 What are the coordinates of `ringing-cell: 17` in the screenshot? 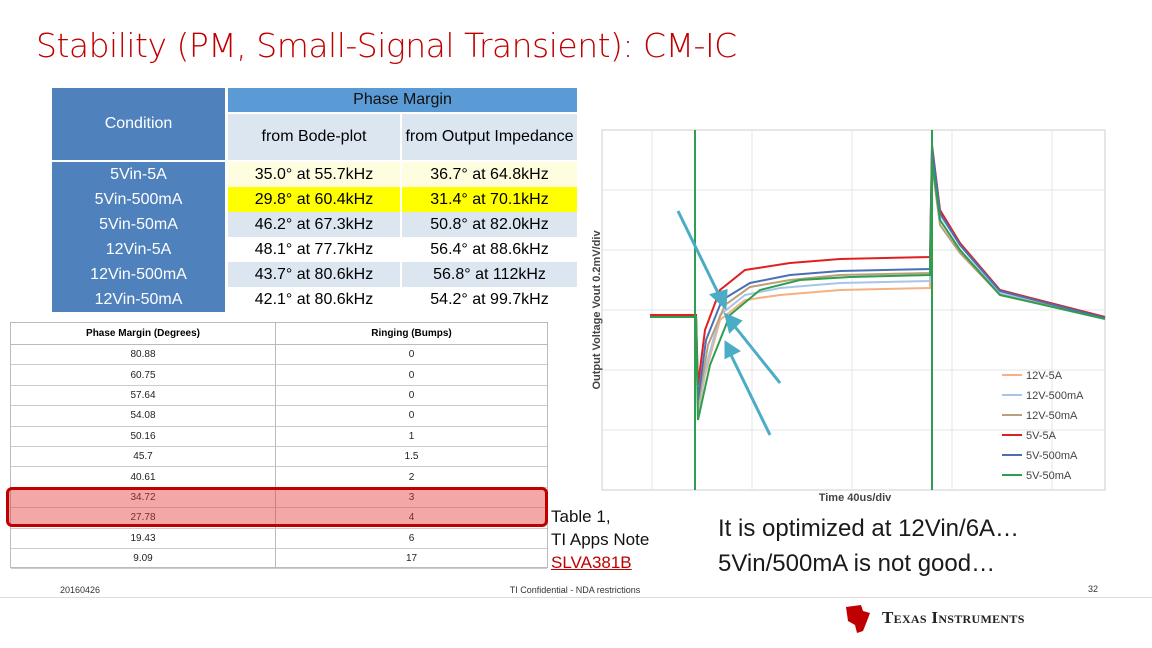 It's located at (411, 559).